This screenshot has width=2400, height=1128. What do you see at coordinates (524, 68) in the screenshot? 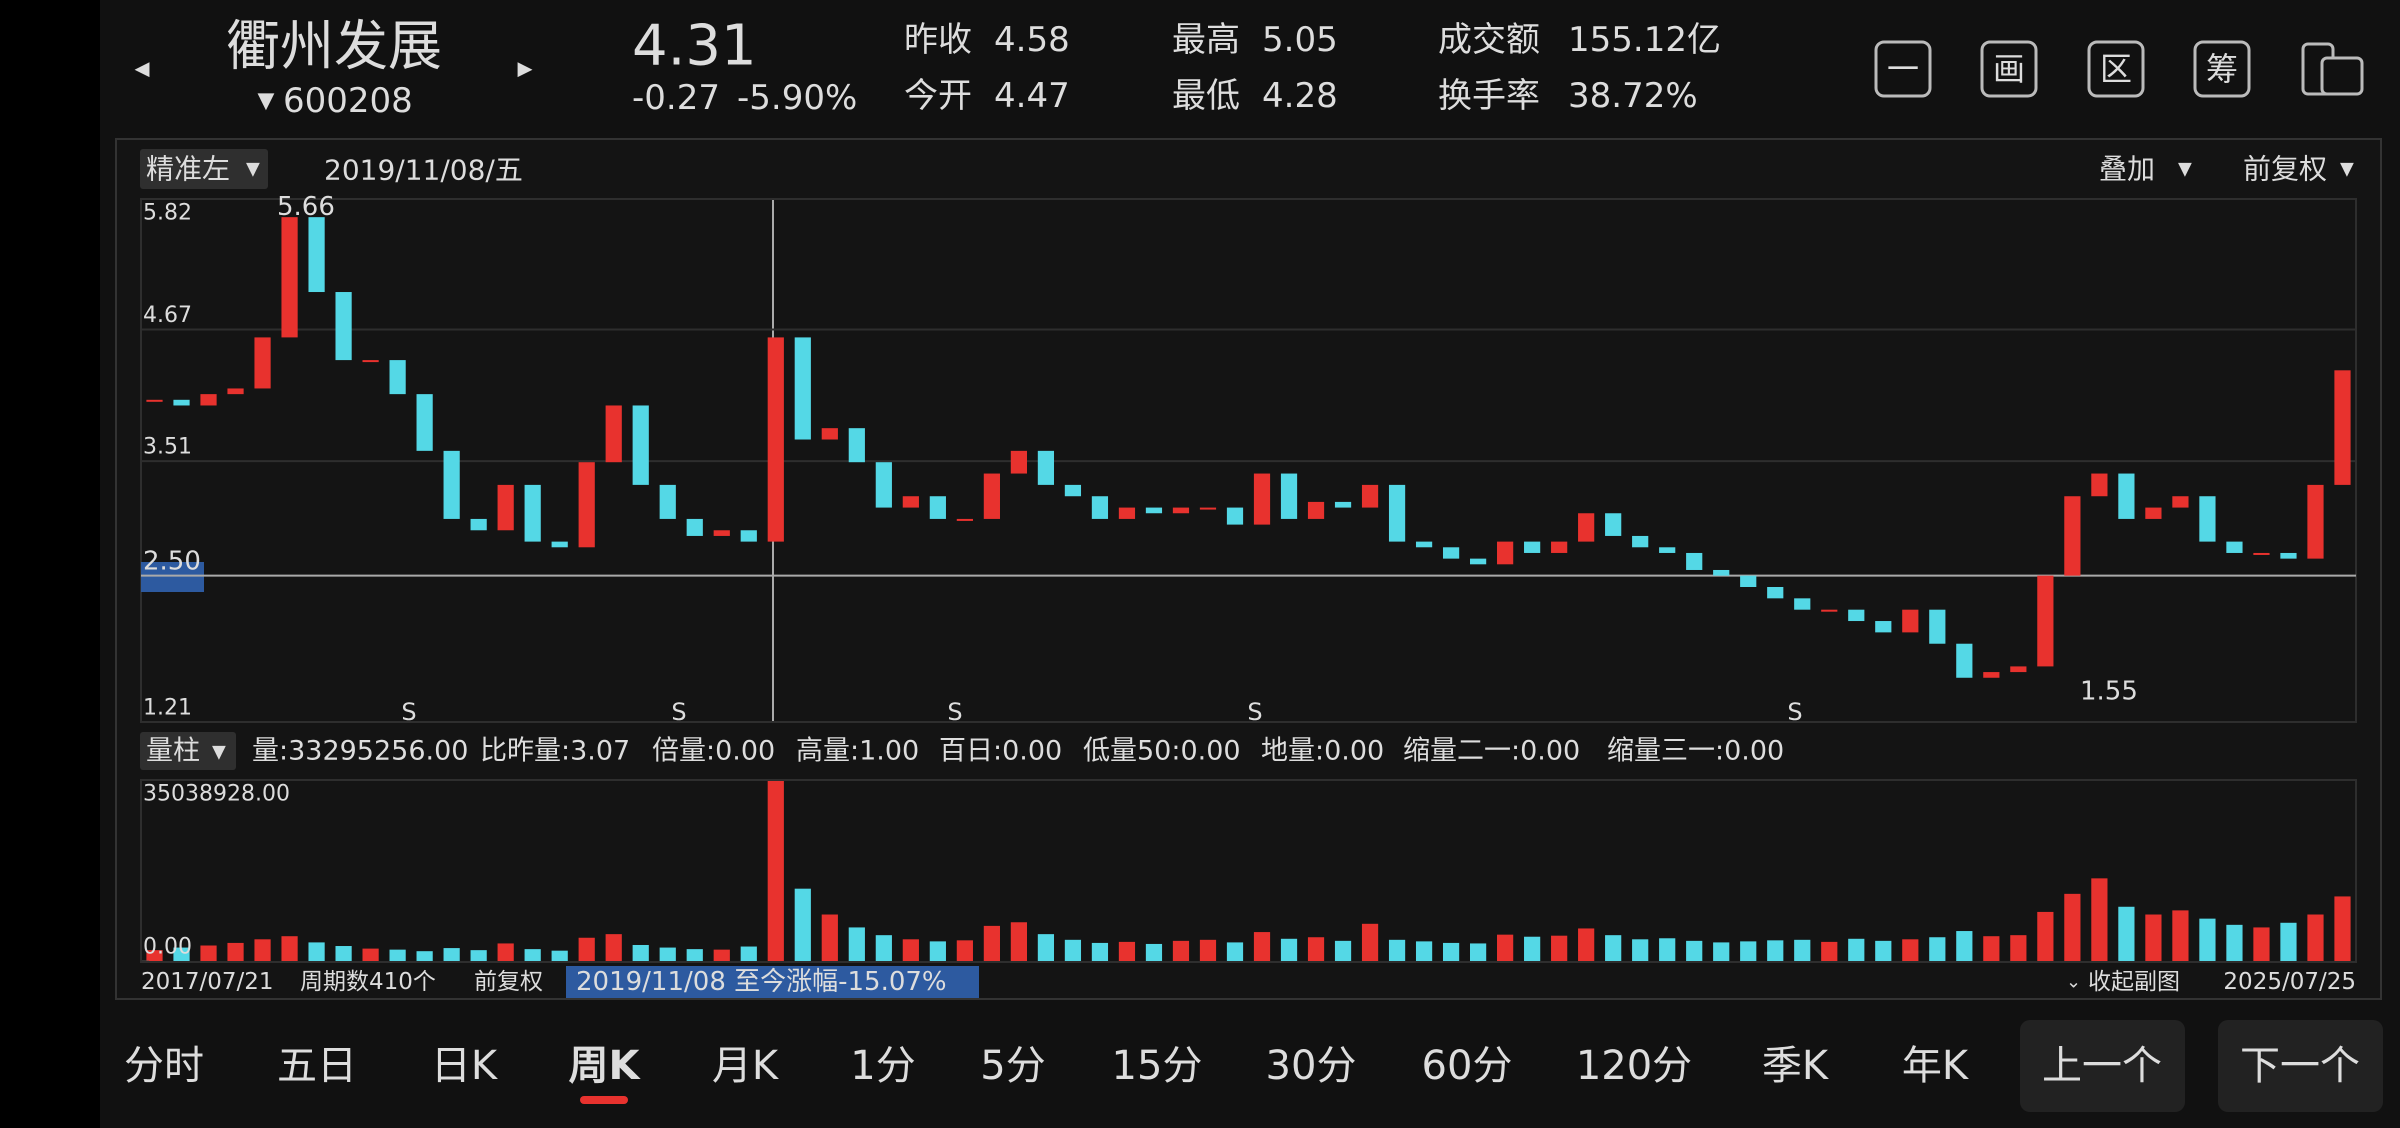
I see `next-arrow: ▸` at bounding box center [524, 68].